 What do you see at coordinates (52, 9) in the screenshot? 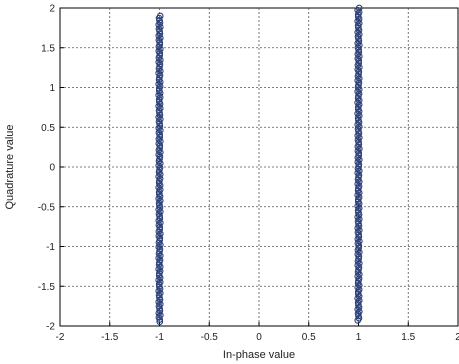
I see `y-tick-label: 2` at bounding box center [52, 9].